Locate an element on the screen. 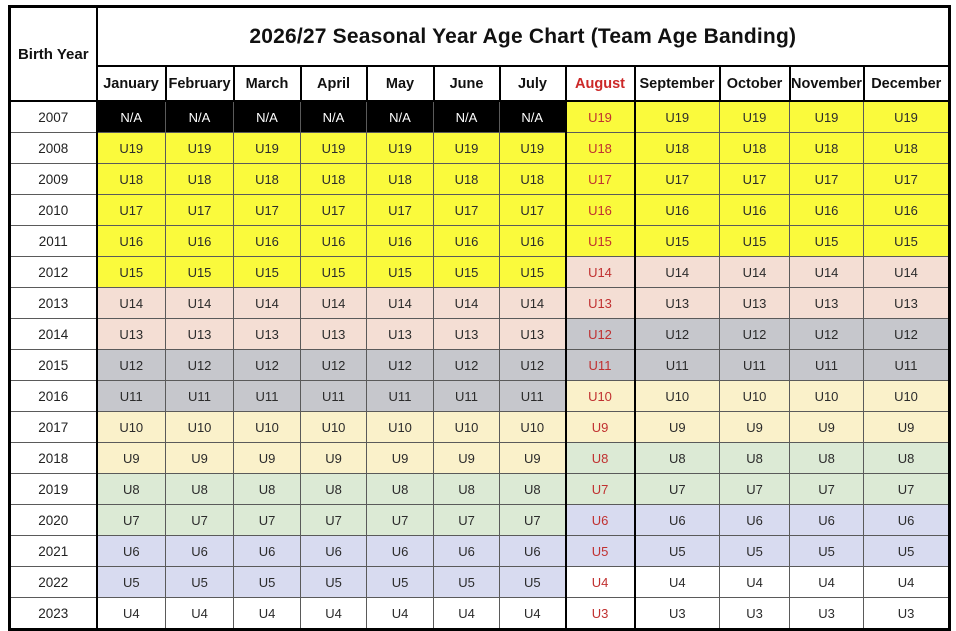 The height and width of the screenshot is (631, 956). birth-year-row-2016: 2016 U11 U11 U11 U11 U11 U11 U11 U10 U10 U10 U10 U10 is located at coordinates (479, 396).